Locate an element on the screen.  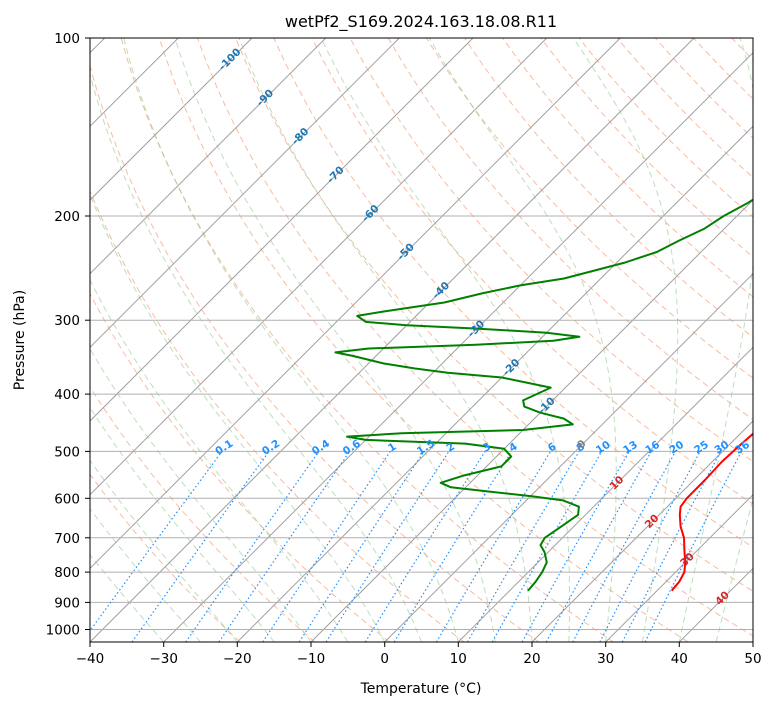
y-axis-label: Pressure (hPa) is located at coordinates (20, 340).